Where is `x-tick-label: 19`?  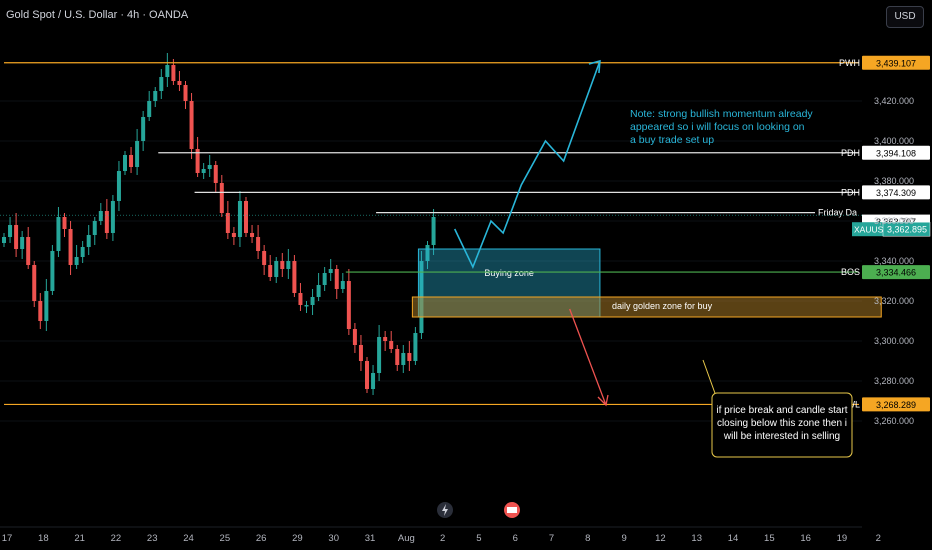
x-tick-label: 19 is located at coordinates (842, 538).